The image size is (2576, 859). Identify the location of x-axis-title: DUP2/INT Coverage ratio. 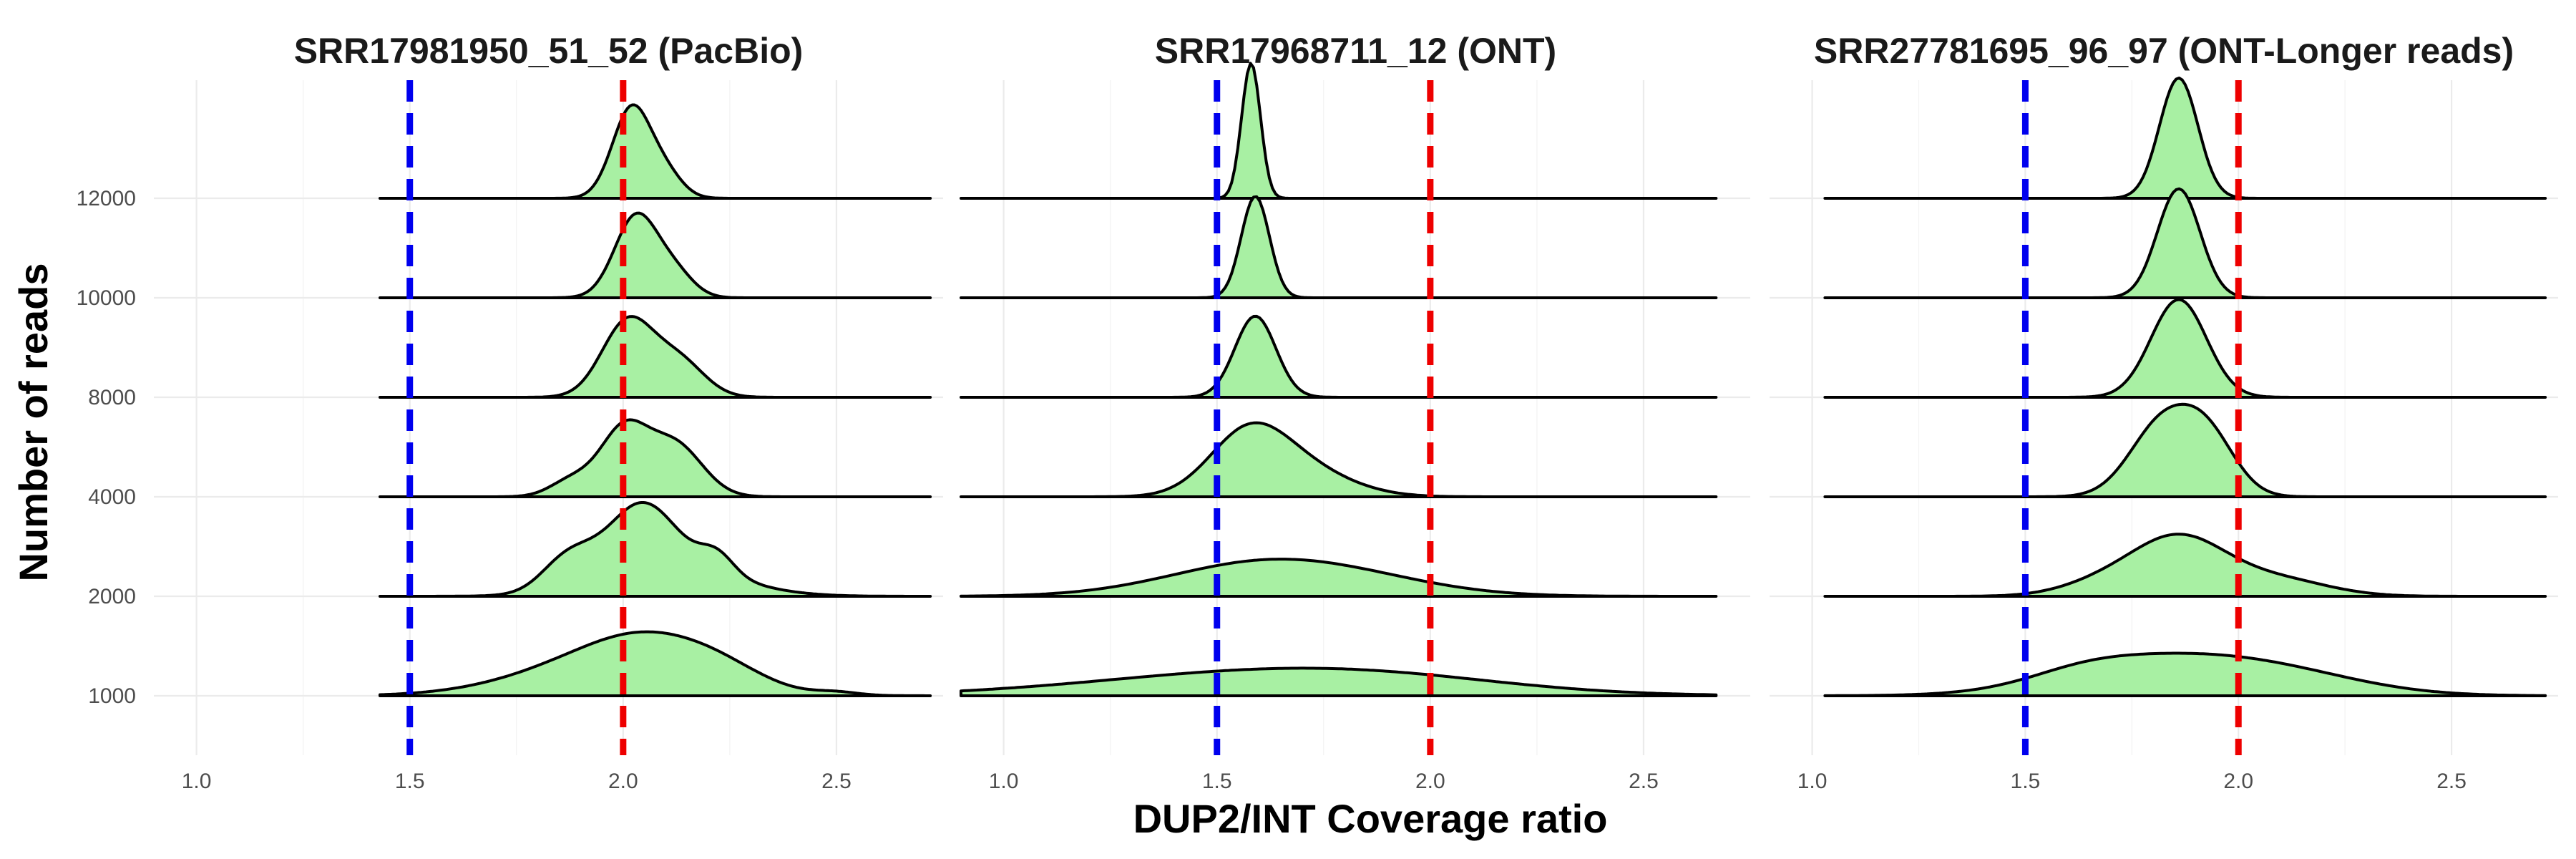
(1370, 818).